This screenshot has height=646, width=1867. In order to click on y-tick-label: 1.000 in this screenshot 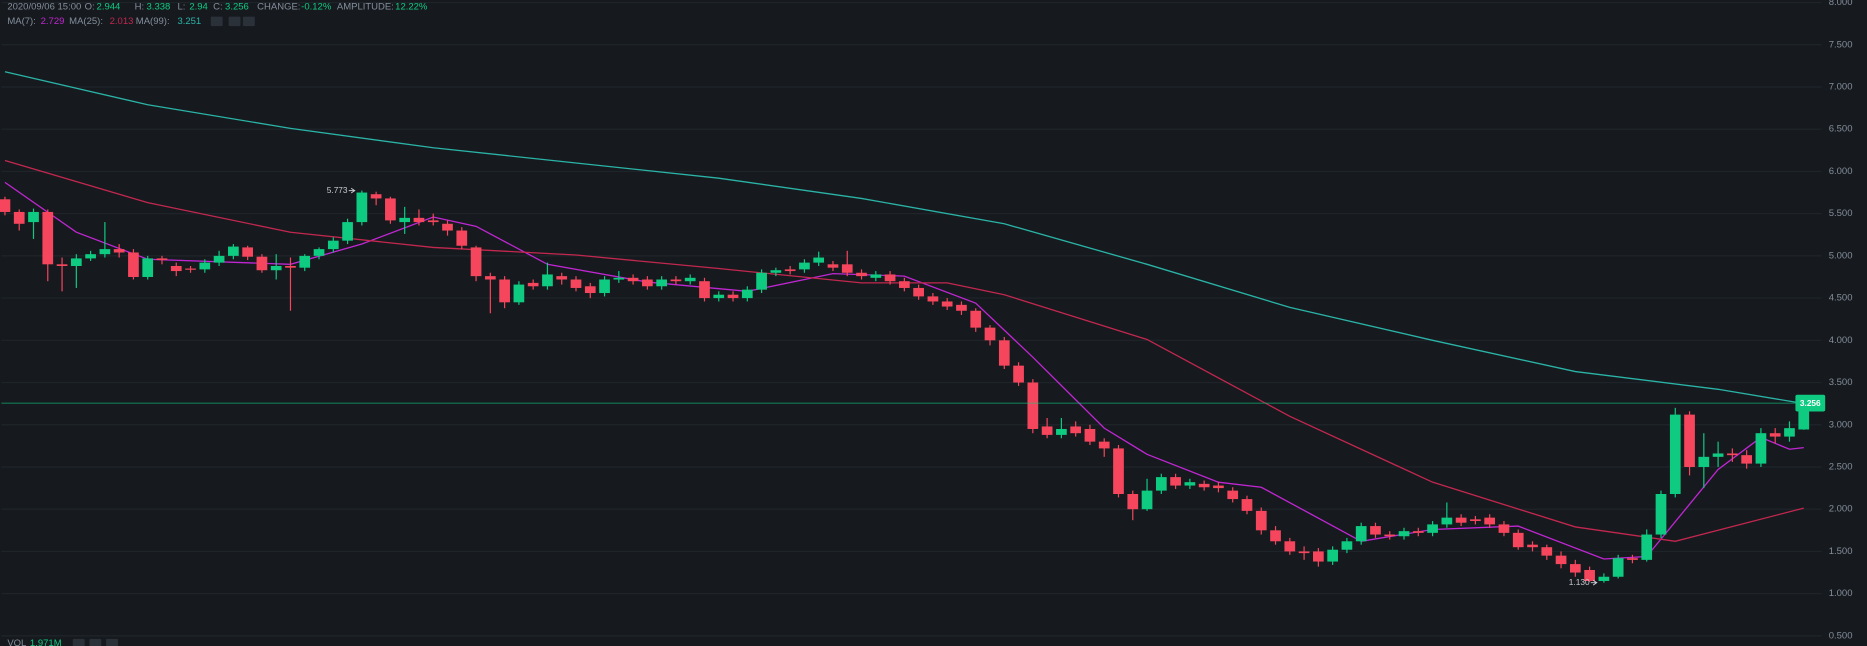, I will do `click(1841, 593)`.